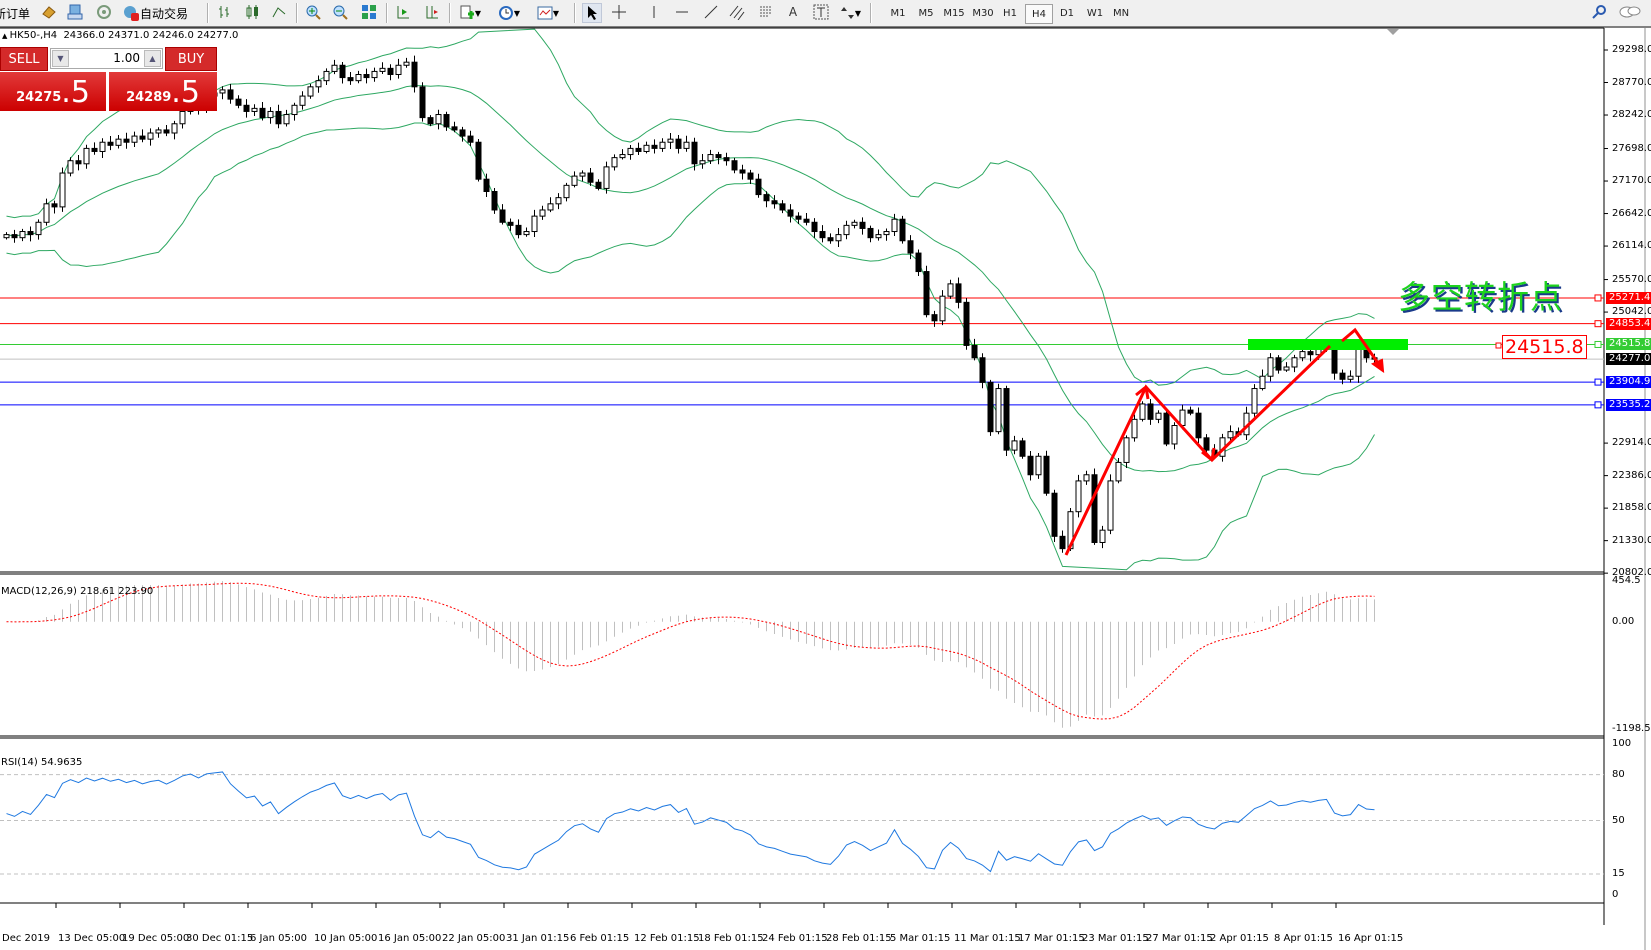  What do you see at coordinates (1039, 14) in the screenshot?
I see `timeframe-h4: H4` at bounding box center [1039, 14].